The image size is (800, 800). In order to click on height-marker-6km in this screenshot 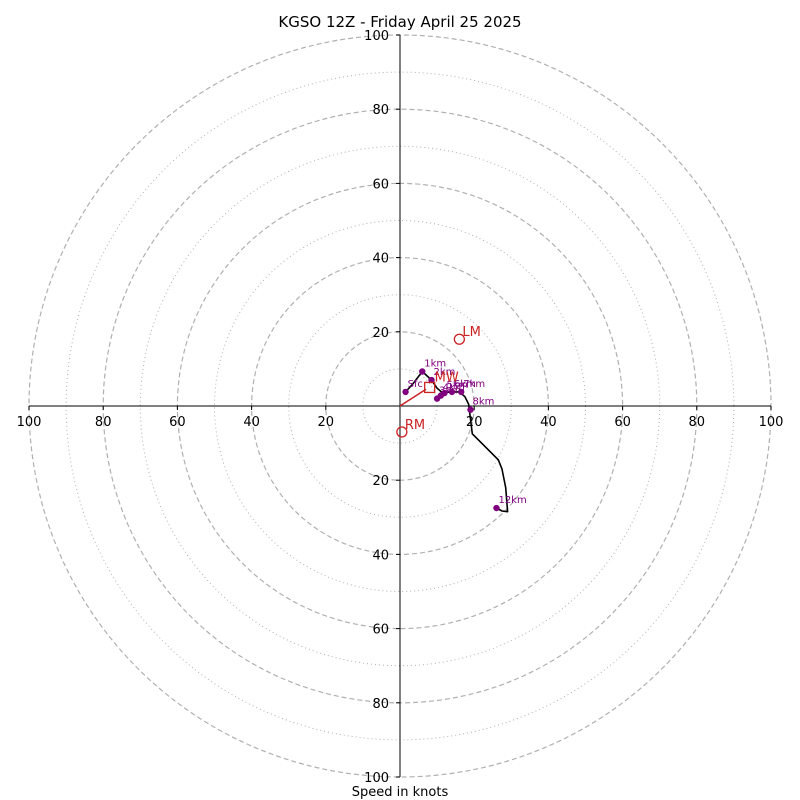, I will do `click(452, 392)`.